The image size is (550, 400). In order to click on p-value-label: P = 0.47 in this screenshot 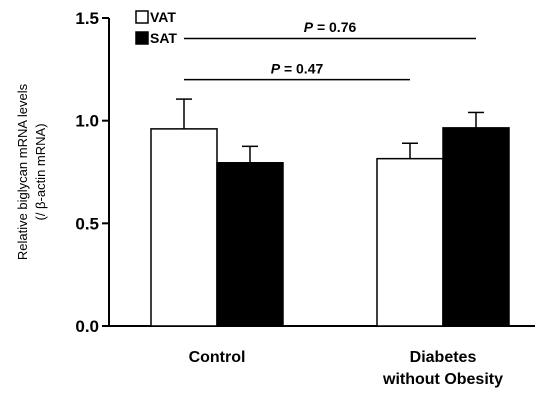, I will do `click(297, 68)`.